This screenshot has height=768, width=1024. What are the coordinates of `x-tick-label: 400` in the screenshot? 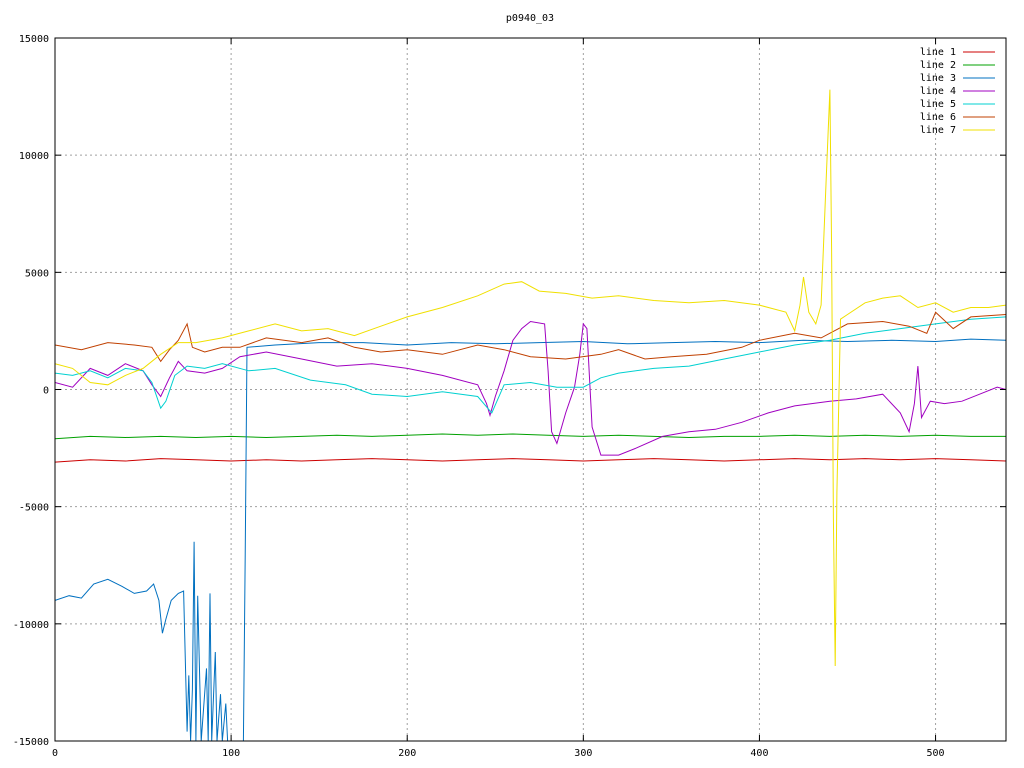 It's located at (759, 753).